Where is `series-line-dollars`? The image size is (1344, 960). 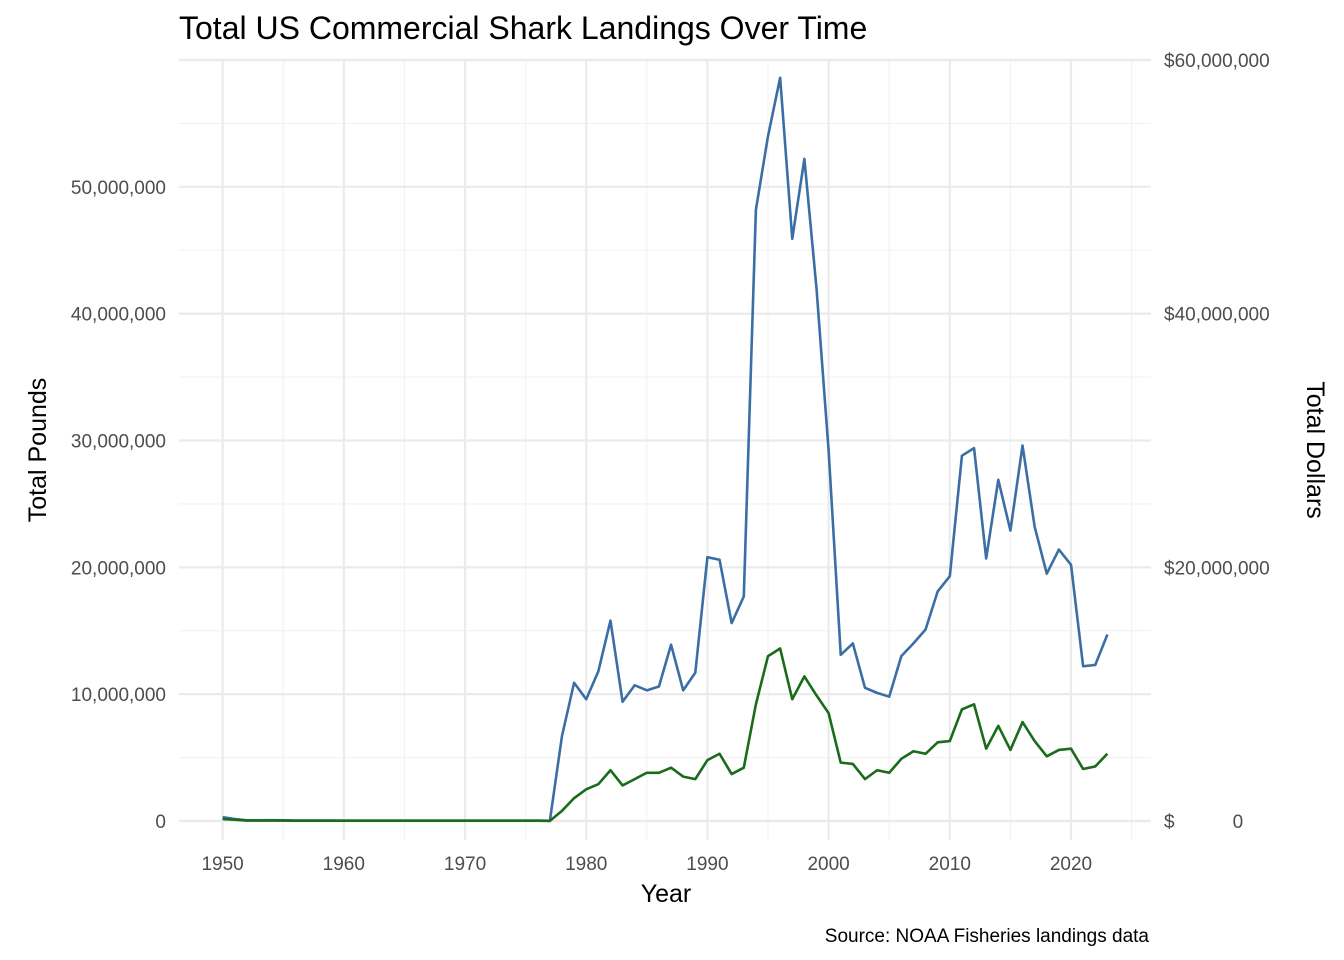
series-line-dollars is located at coordinates (665, 735).